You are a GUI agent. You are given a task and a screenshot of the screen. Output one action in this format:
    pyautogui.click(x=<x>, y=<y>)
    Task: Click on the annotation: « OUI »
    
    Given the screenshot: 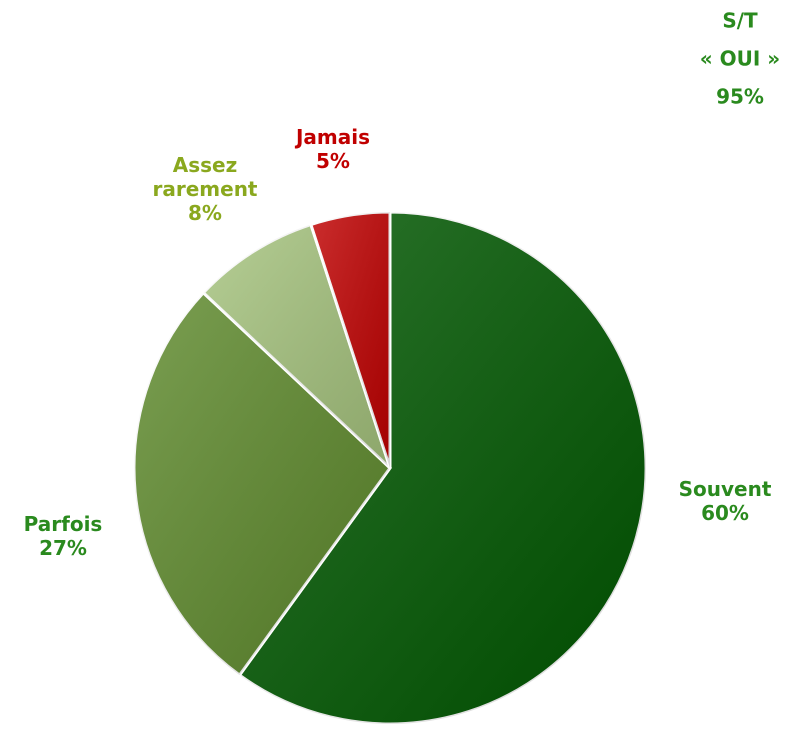 What is the action you would take?
    pyautogui.click(x=740, y=59)
    